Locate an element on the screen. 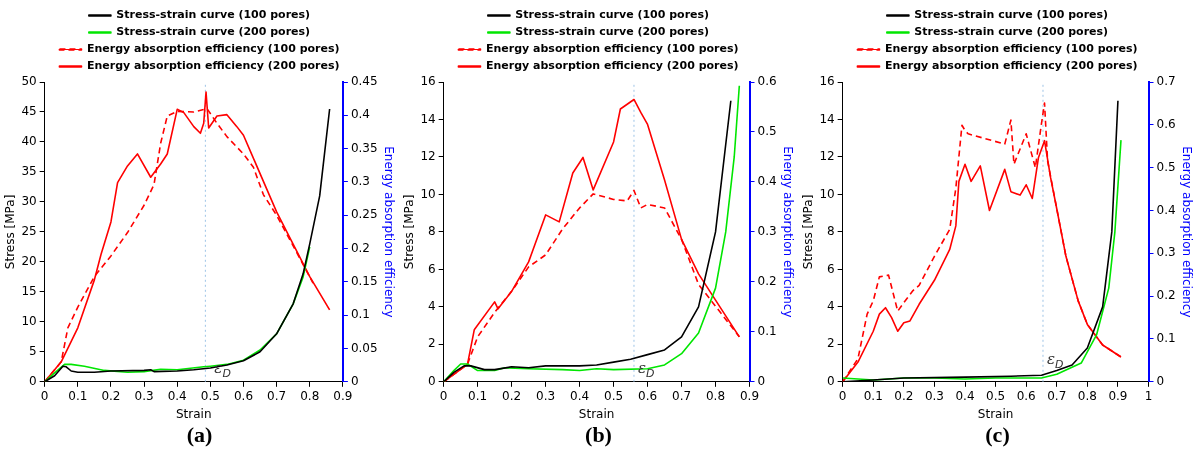  text: (b) is located at coordinates (598, 435).